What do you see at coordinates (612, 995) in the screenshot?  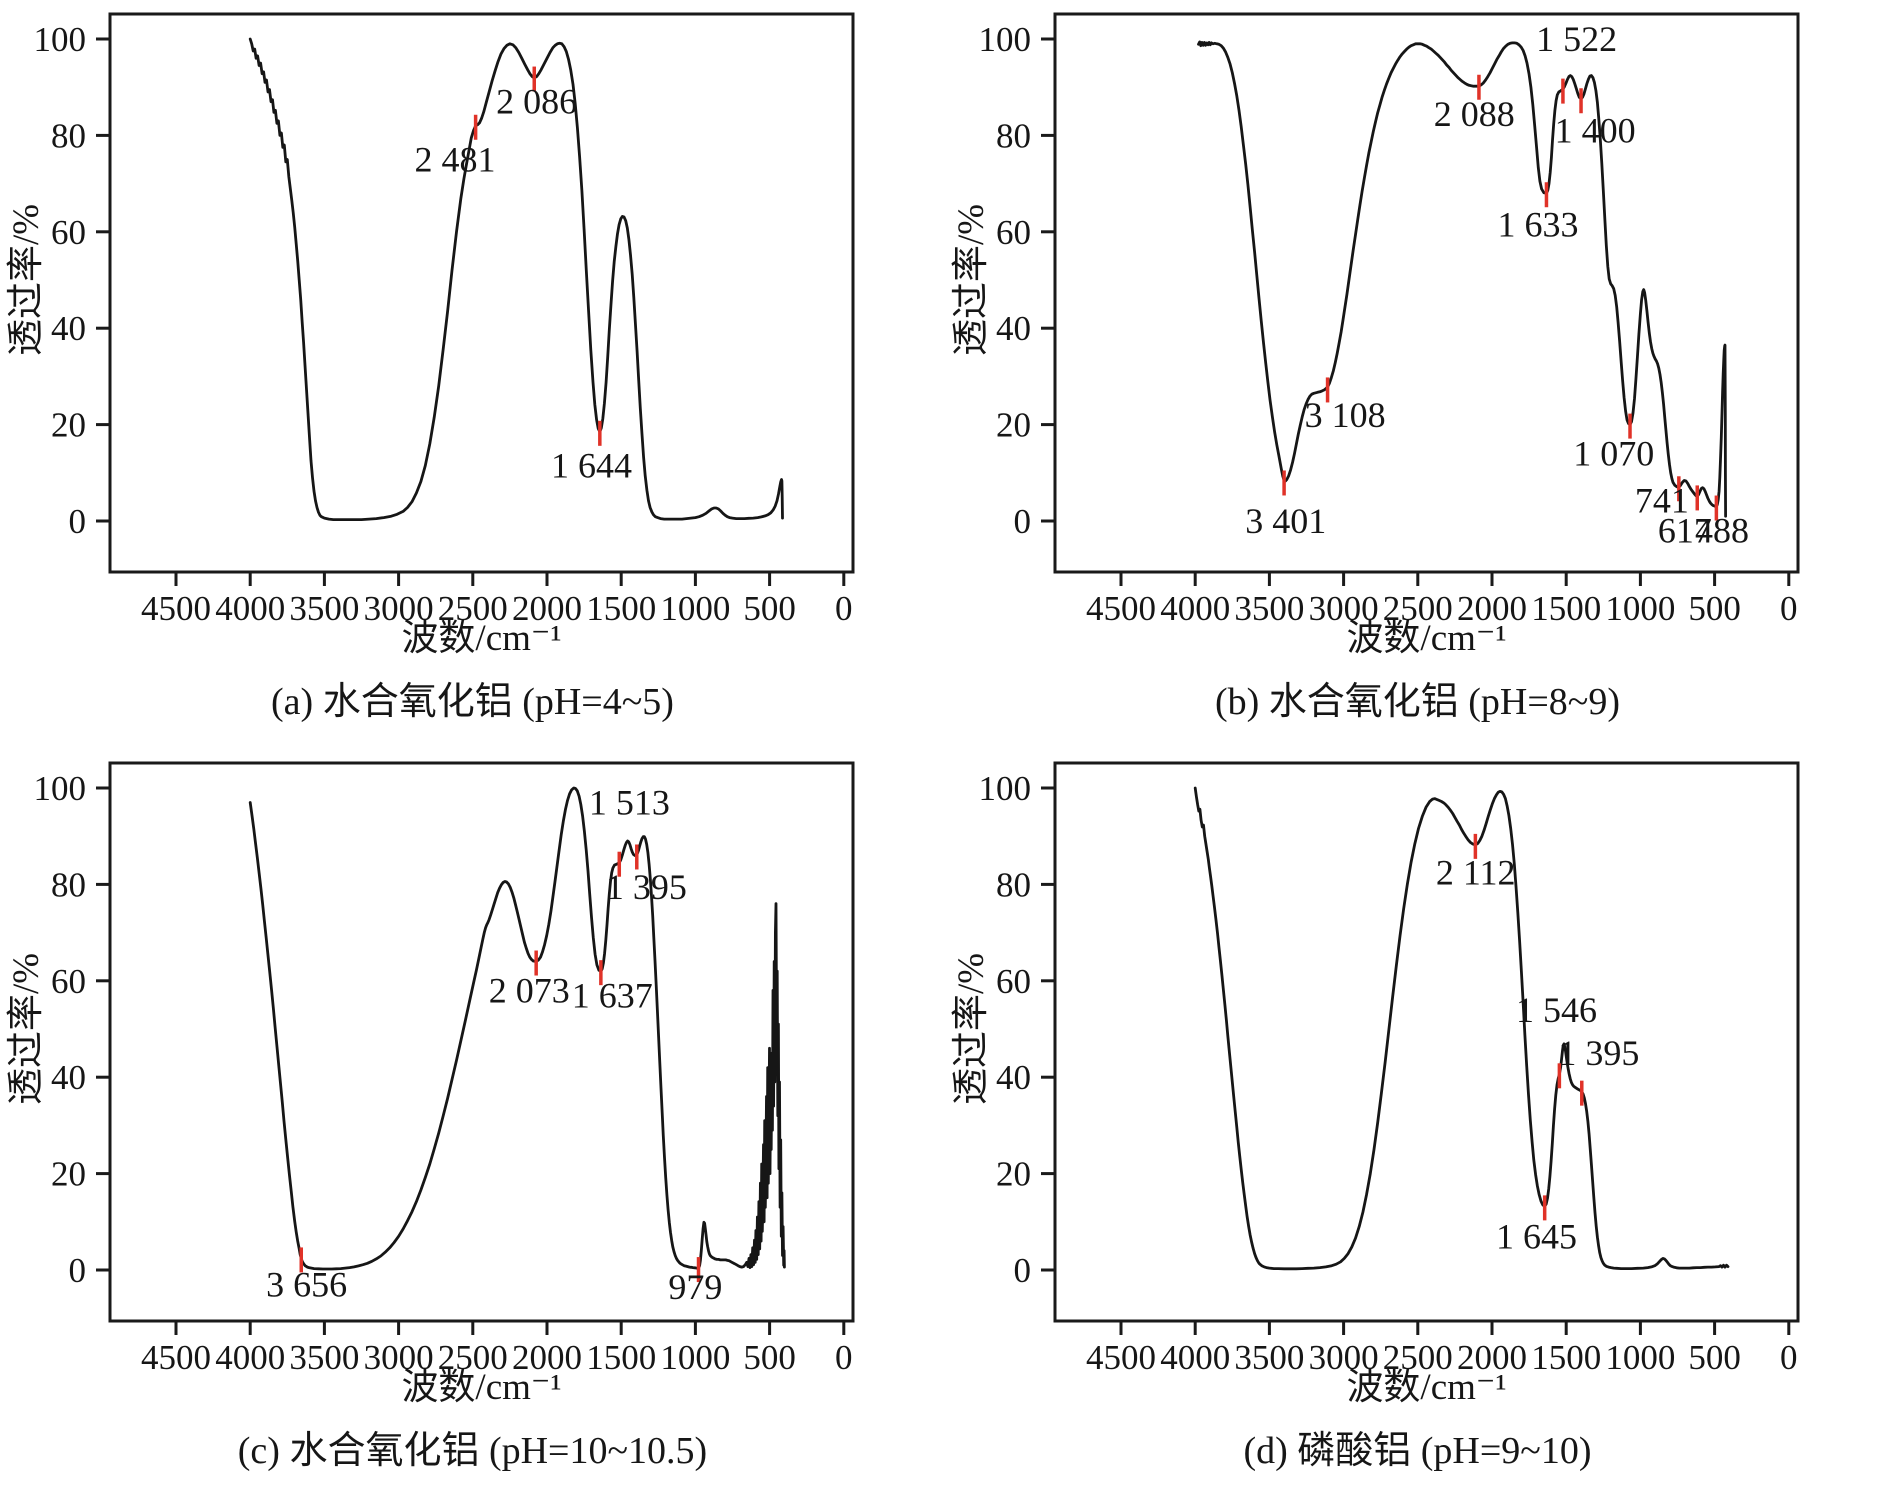 I see `peak-label: 1 637` at bounding box center [612, 995].